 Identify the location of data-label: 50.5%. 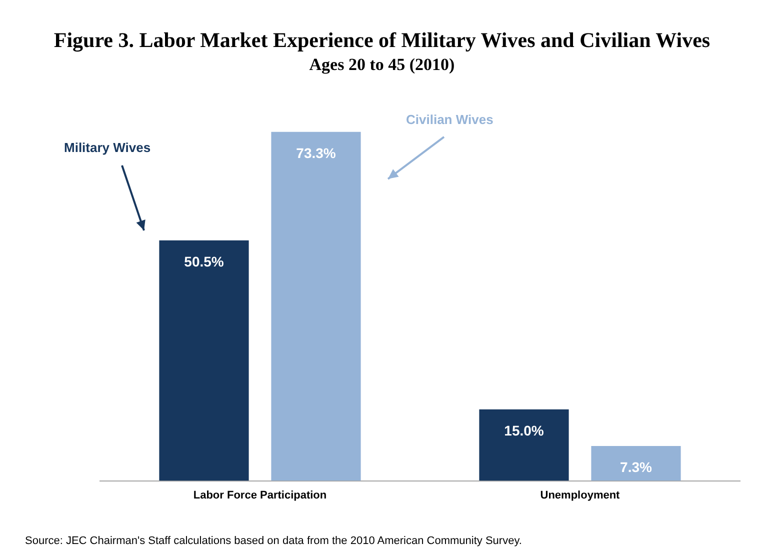
(204, 261).